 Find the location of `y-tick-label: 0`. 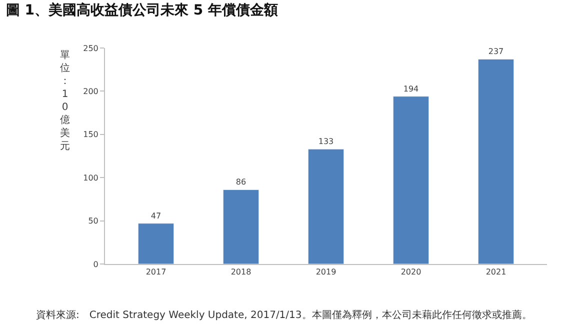

y-tick-label: 0 is located at coordinates (95, 264).